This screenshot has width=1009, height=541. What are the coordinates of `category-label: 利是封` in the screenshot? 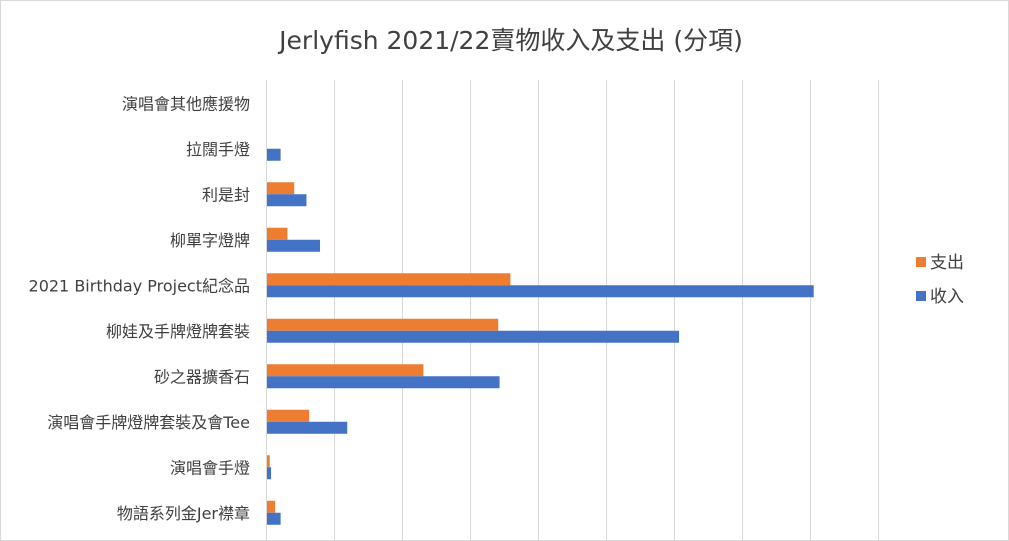 It's located at (226, 194).